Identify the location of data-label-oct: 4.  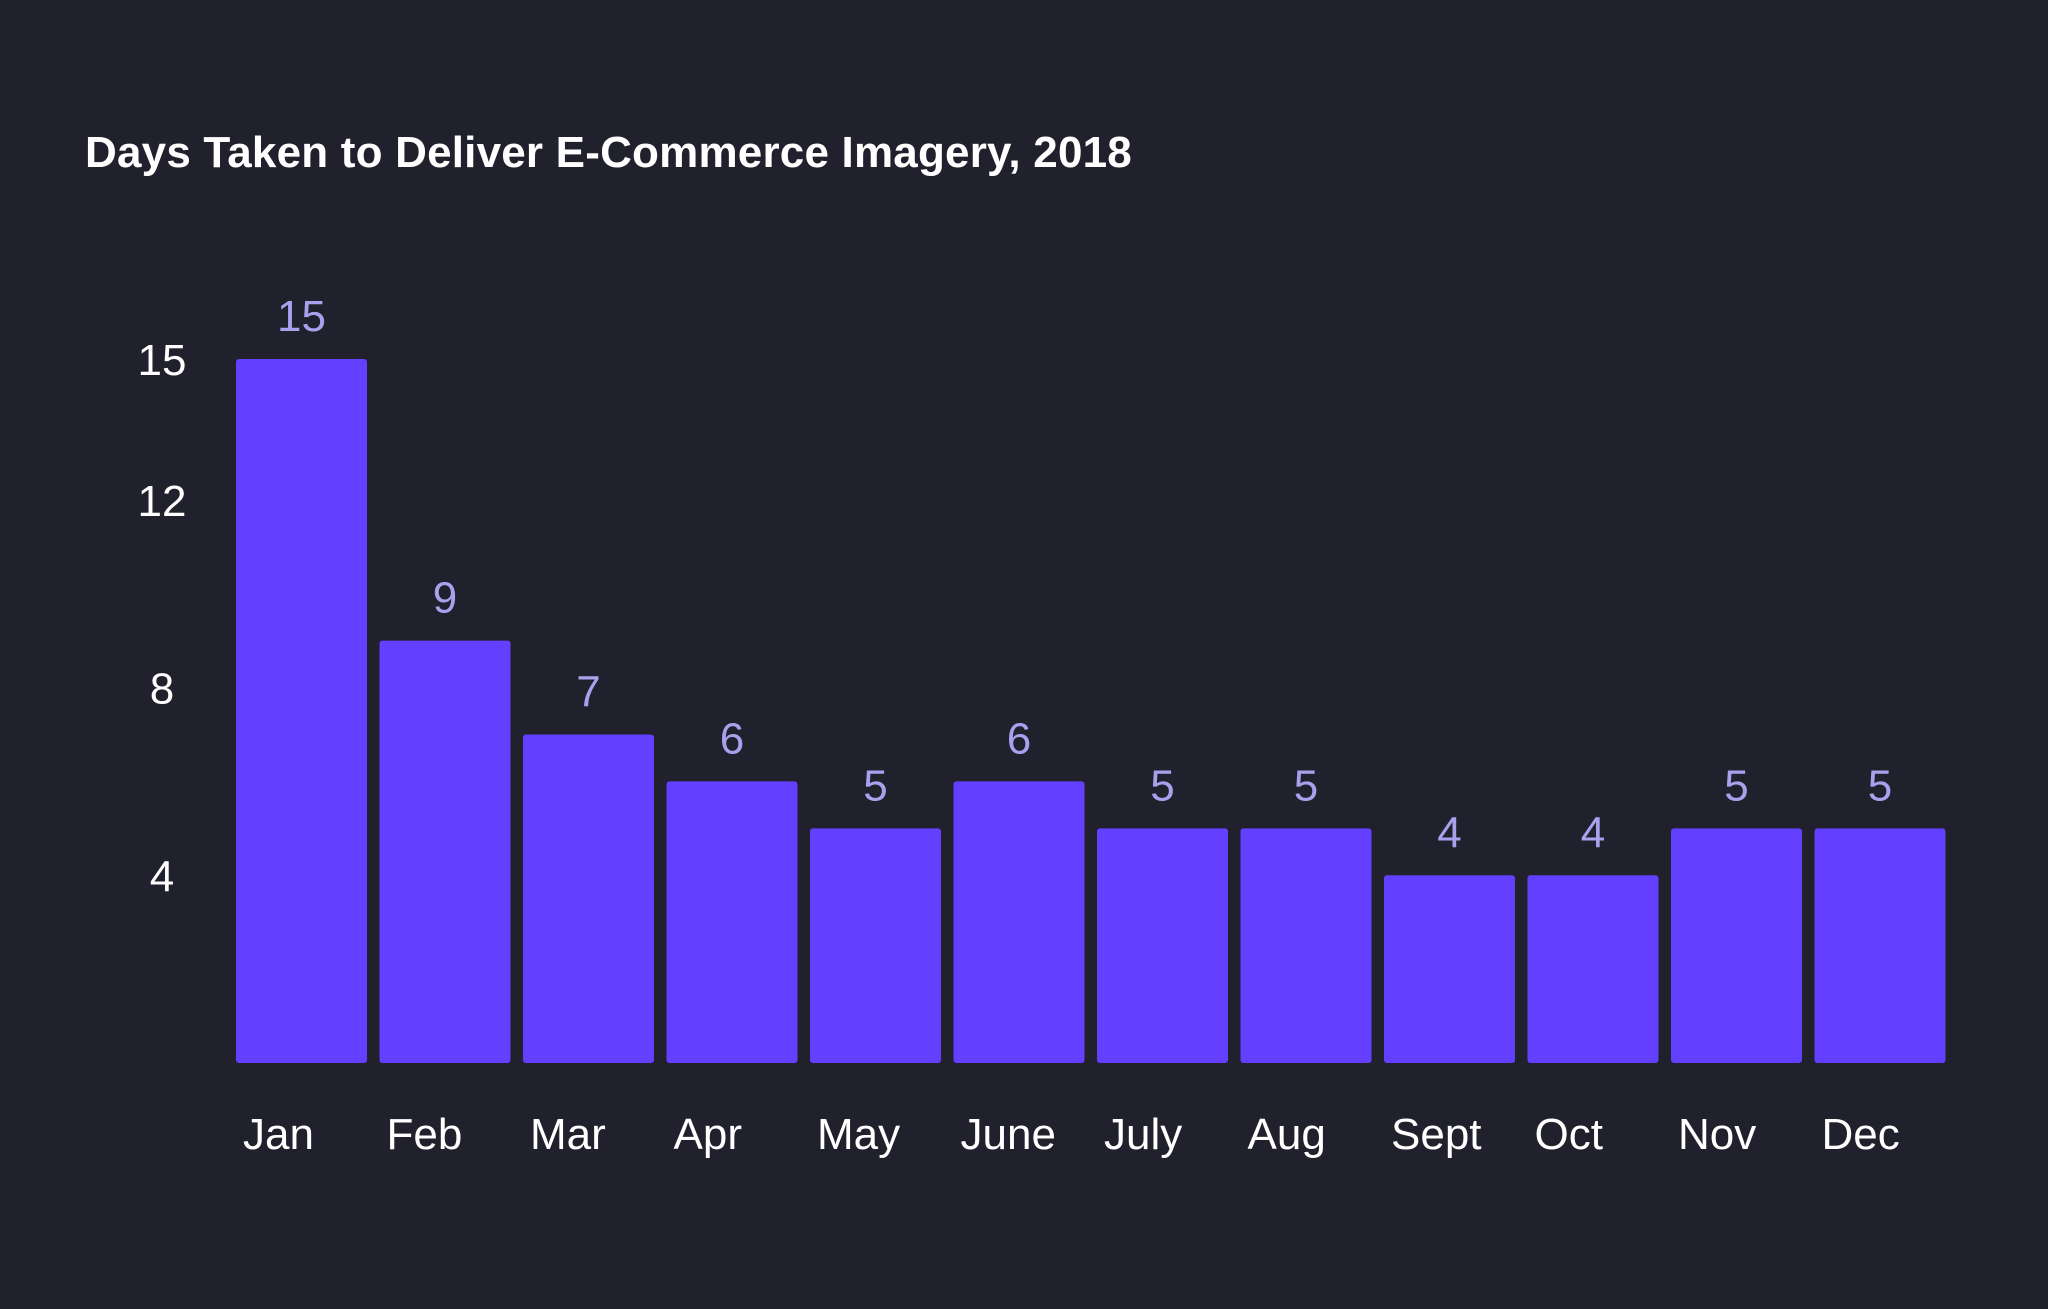
(1593, 832).